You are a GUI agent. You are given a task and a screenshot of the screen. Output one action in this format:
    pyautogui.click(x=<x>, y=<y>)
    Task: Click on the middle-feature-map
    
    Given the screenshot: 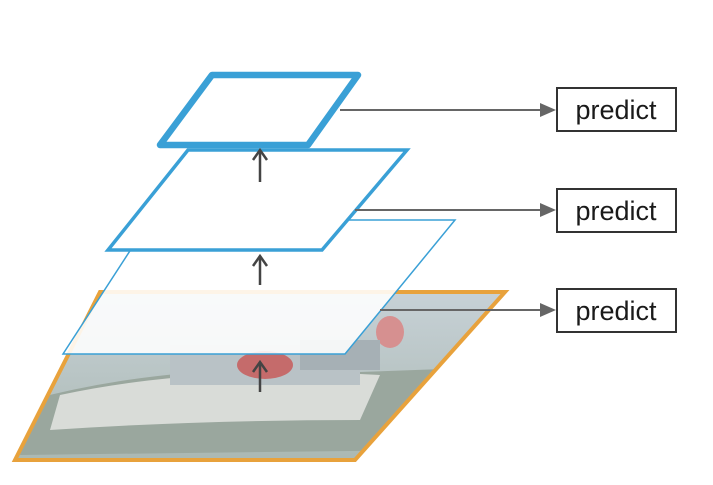 What is the action you would take?
    pyautogui.click(x=257, y=200)
    